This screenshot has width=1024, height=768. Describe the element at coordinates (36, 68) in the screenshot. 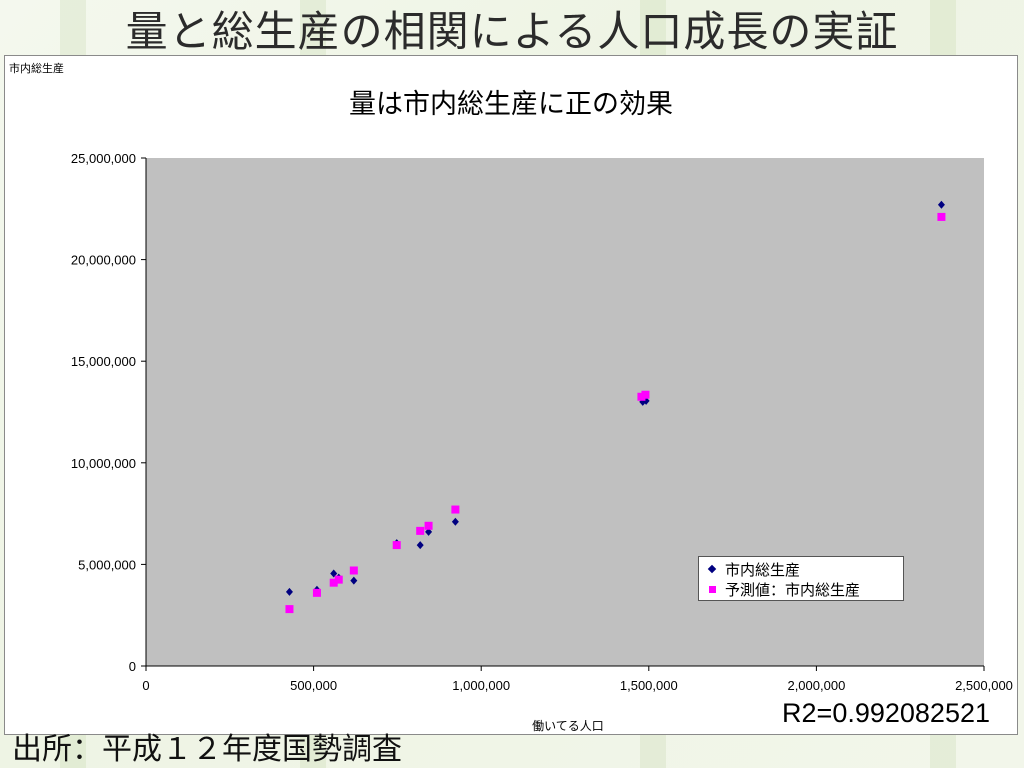

I see `y-axis-label: 市内総生産` at that location.